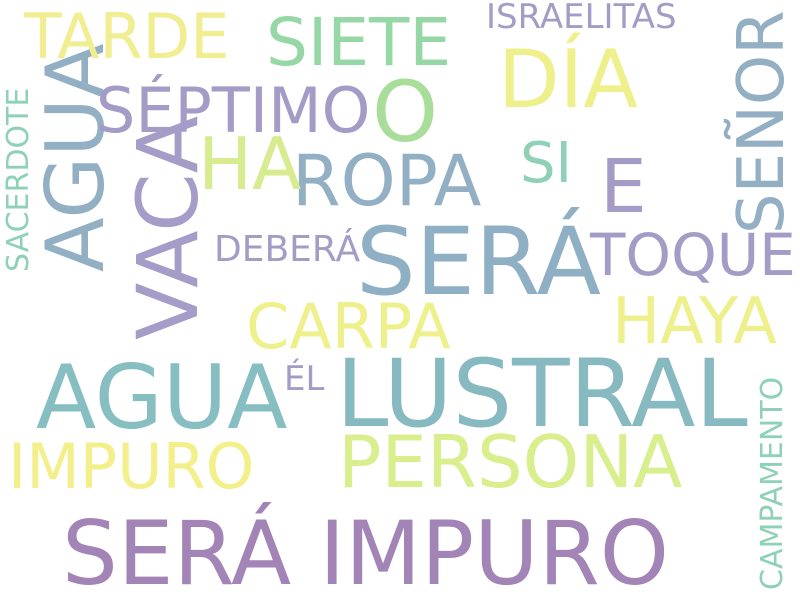 The image size is (800, 600). I want to click on word-senor: SEÑOR, so click(762, 122).